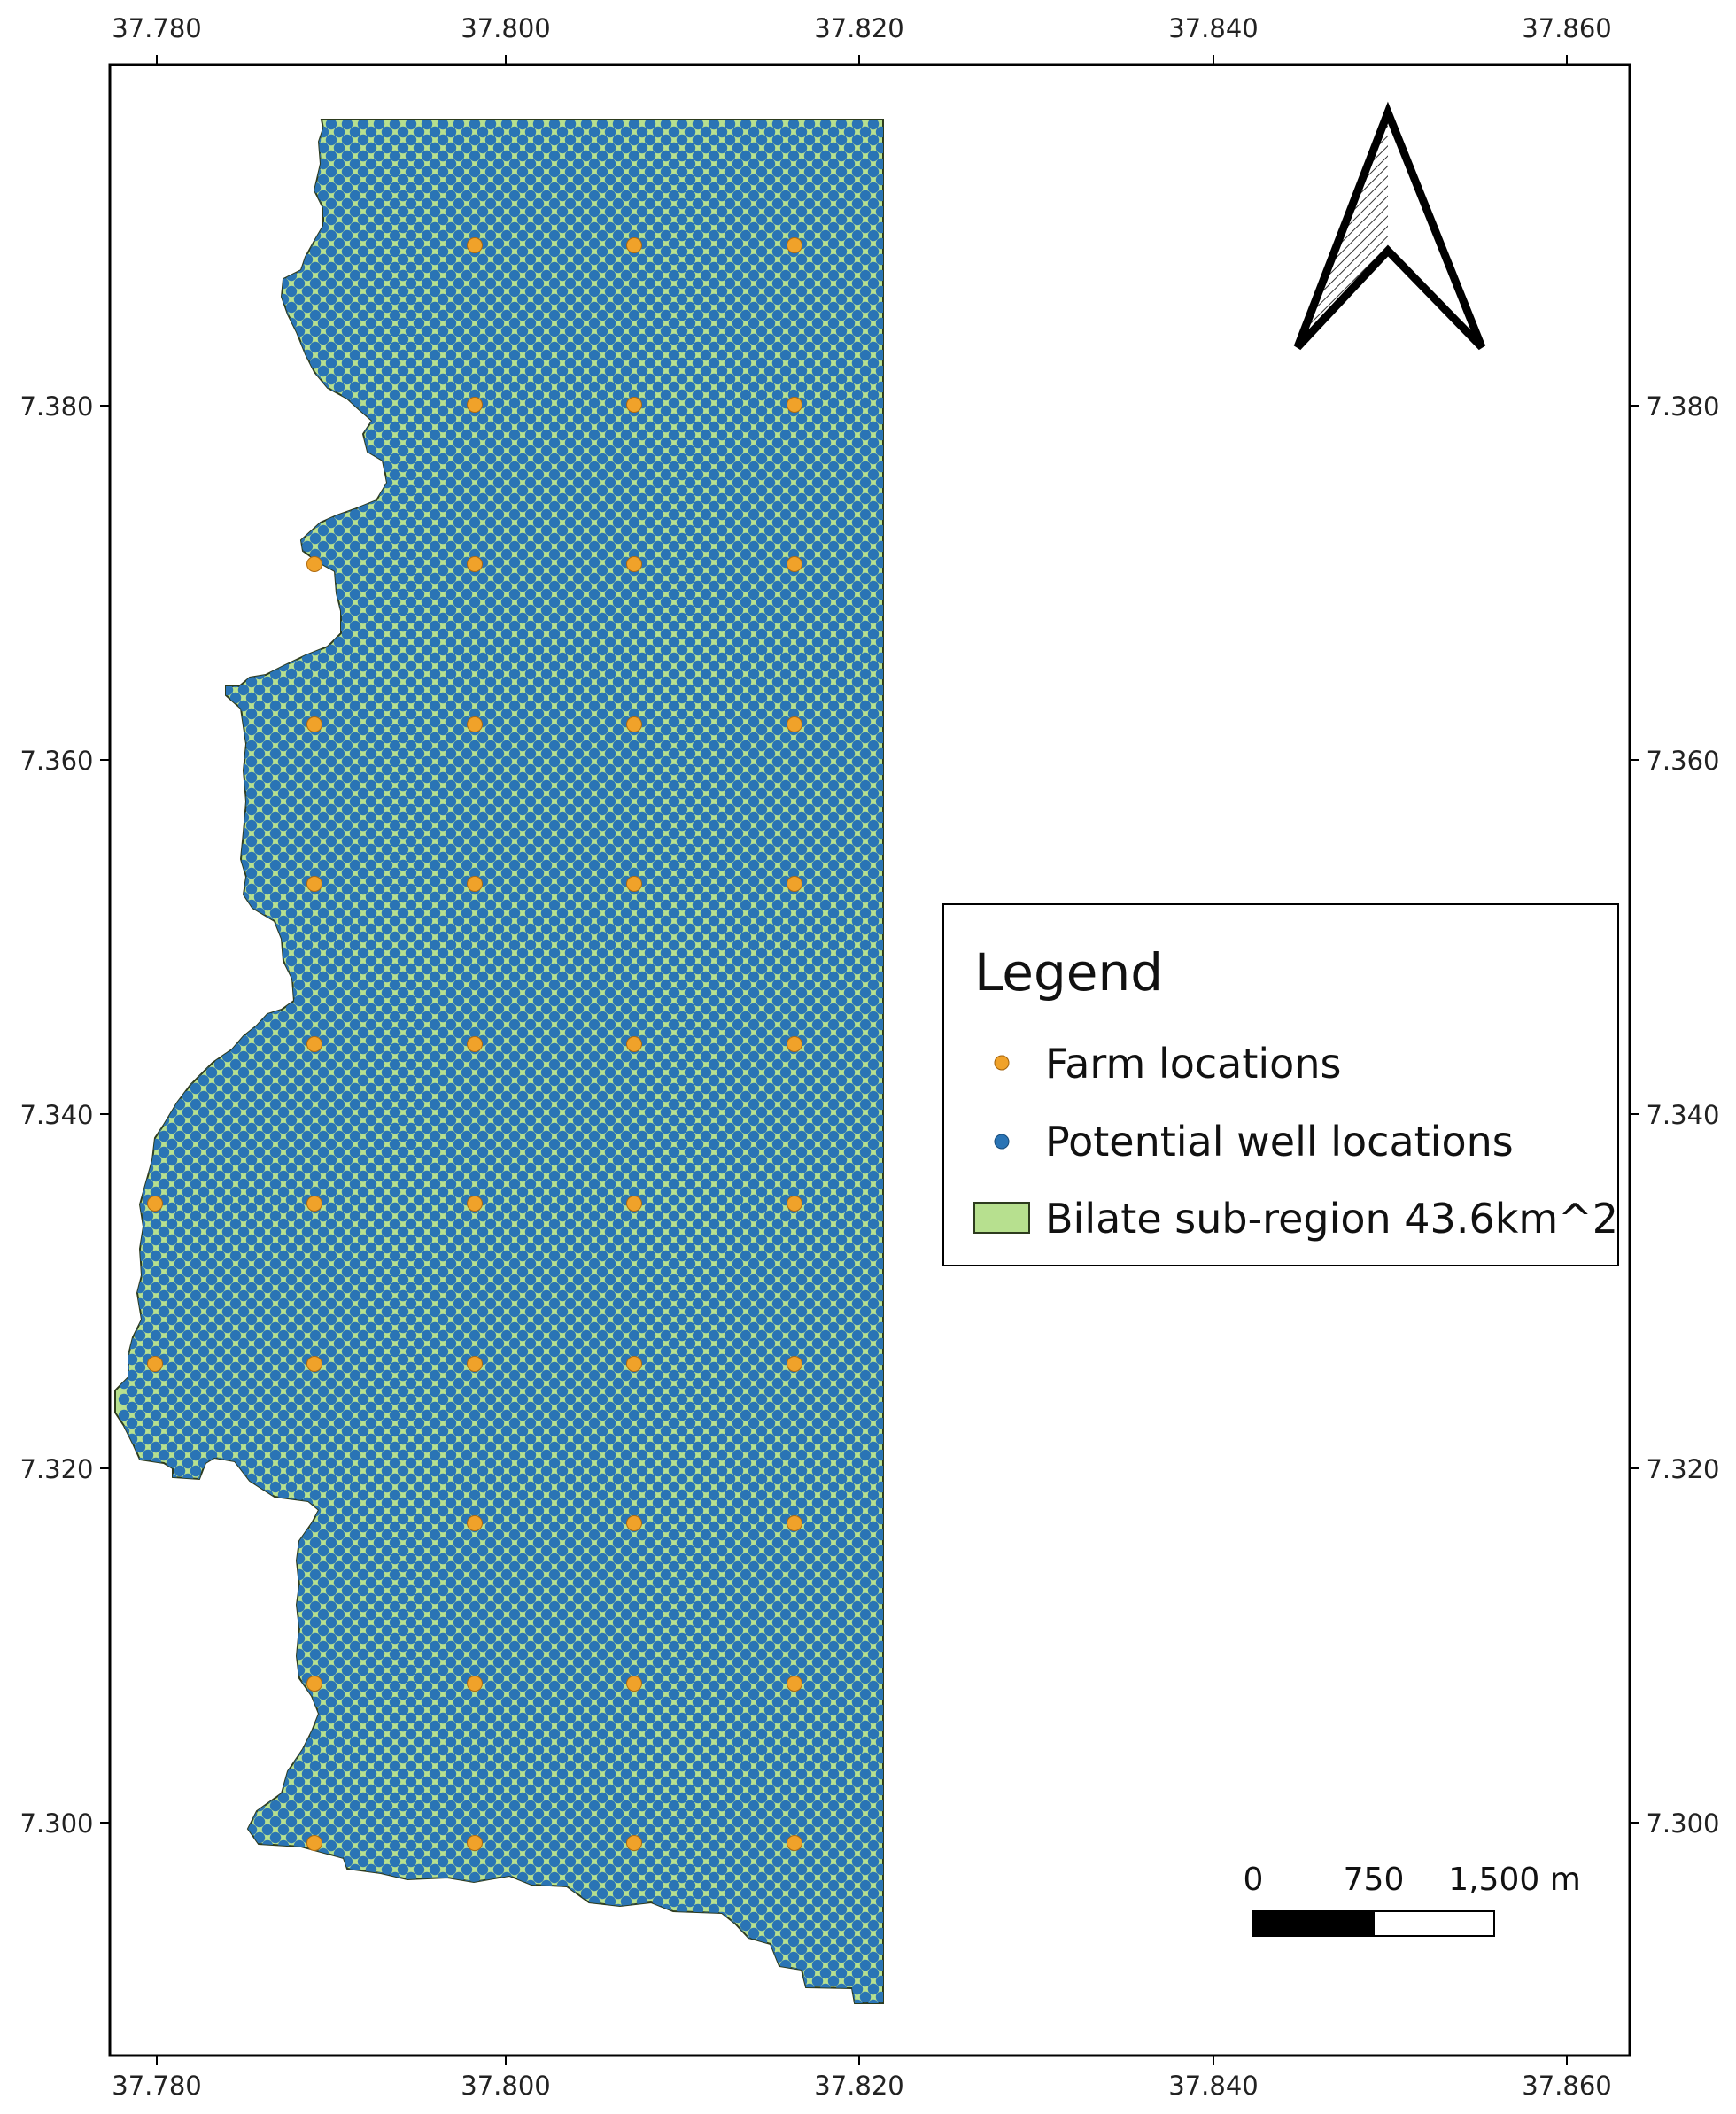 The width and height of the screenshot is (1736, 2114). I want to click on right-tick-label: 7.360, so click(1682, 761).